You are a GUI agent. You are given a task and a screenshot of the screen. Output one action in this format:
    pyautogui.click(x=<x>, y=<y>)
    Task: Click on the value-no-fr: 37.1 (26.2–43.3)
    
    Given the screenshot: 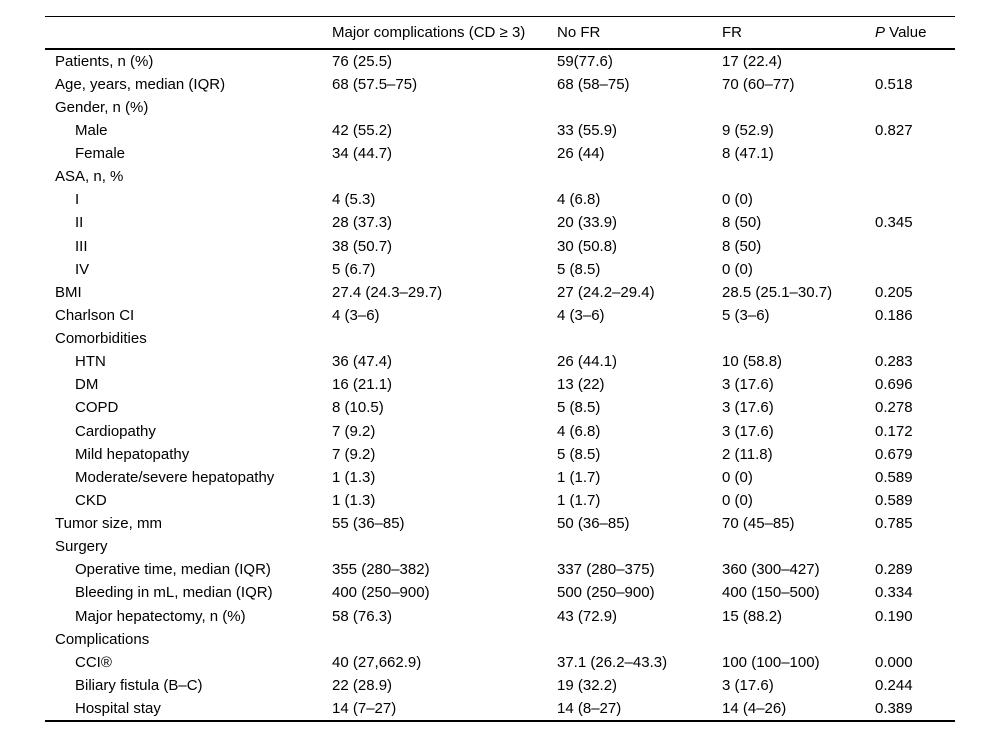 What is the action you would take?
    pyautogui.click(x=612, y=662)
    